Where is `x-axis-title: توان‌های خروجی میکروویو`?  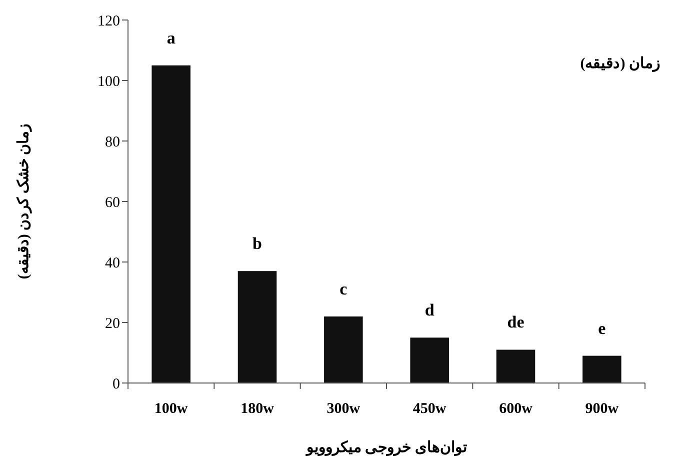
x-axis-title: توان‌های خروجی میکروویو is located at coordinates (386, 448).